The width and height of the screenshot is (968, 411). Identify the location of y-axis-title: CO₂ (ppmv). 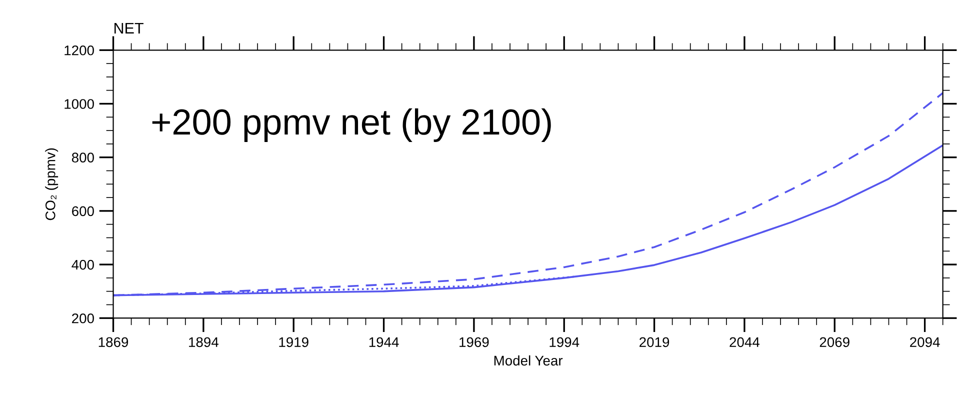
(51, 184).